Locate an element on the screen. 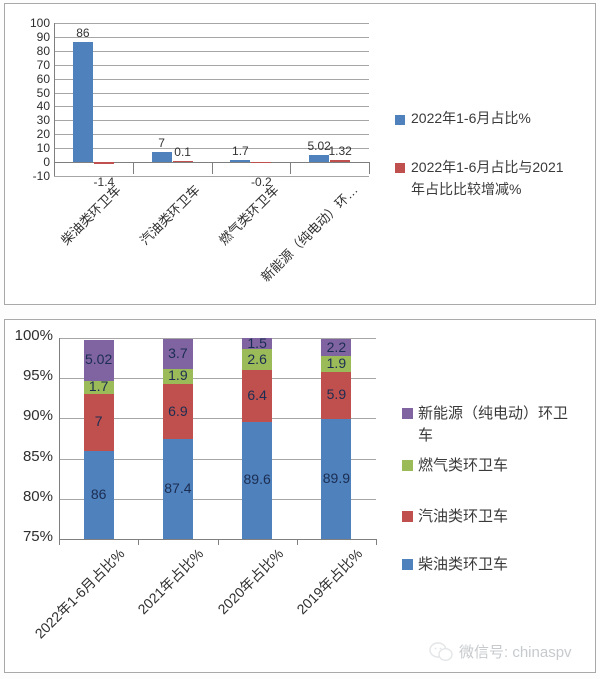  y-axis-tick-label: 90% is located at coordinates (37, 416).